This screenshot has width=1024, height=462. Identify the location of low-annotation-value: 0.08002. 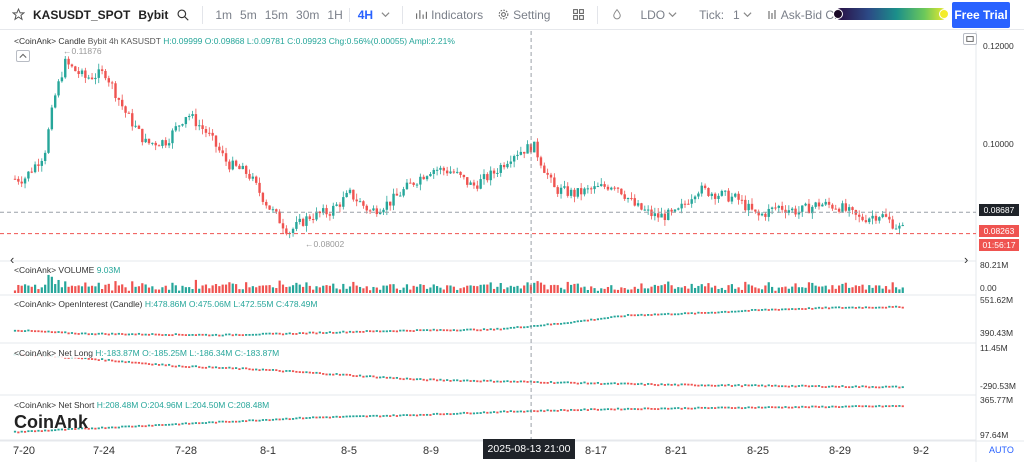
(329, 244).